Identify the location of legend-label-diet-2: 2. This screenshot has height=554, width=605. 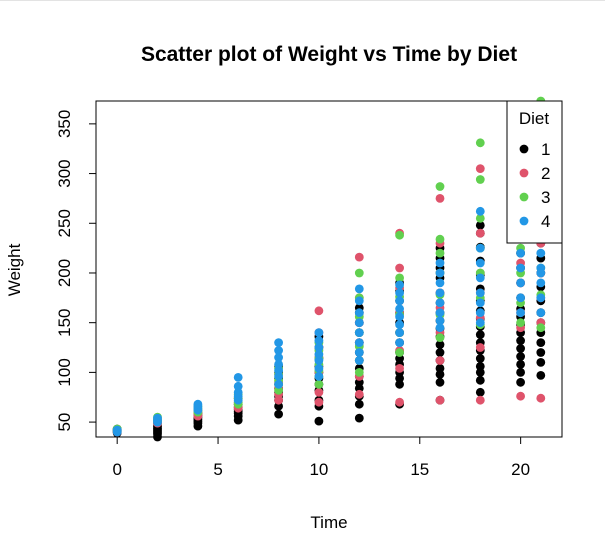
(545, 173).